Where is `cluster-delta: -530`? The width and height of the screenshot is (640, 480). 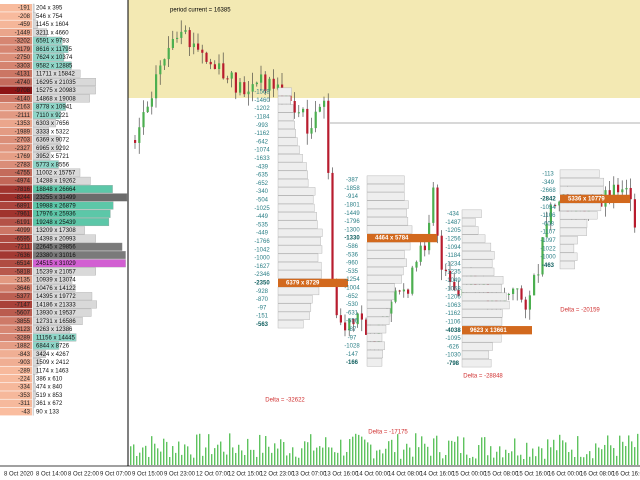 cluster-delta: -530 is located at coordinates (352, 305).